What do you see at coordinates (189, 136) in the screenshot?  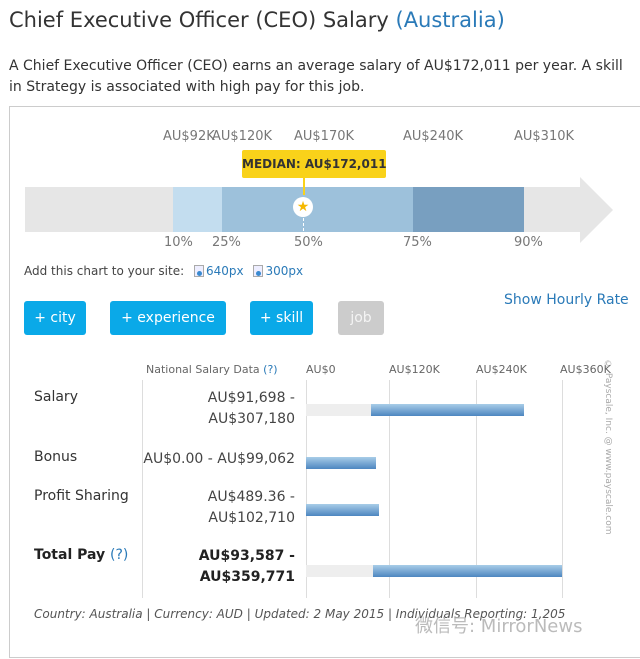 I see `value-label-p10: AU$92K` at bounding box center [189, 136].